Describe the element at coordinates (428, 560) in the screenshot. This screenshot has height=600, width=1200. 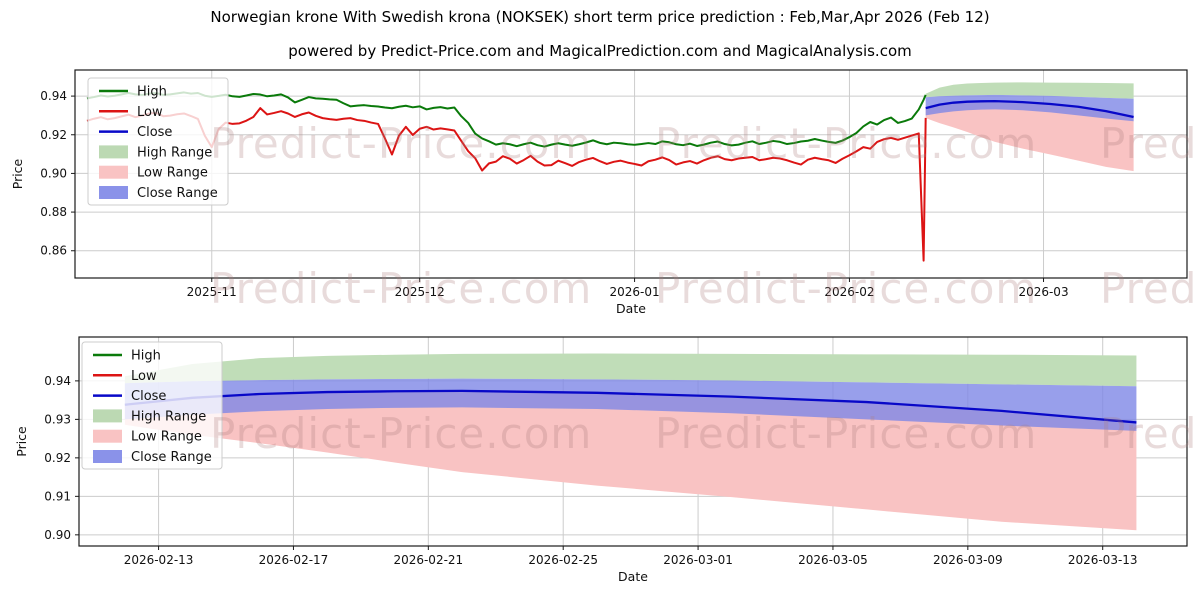
I see `bottom-chart-x-tick-label: 2026-02-21` at that location.